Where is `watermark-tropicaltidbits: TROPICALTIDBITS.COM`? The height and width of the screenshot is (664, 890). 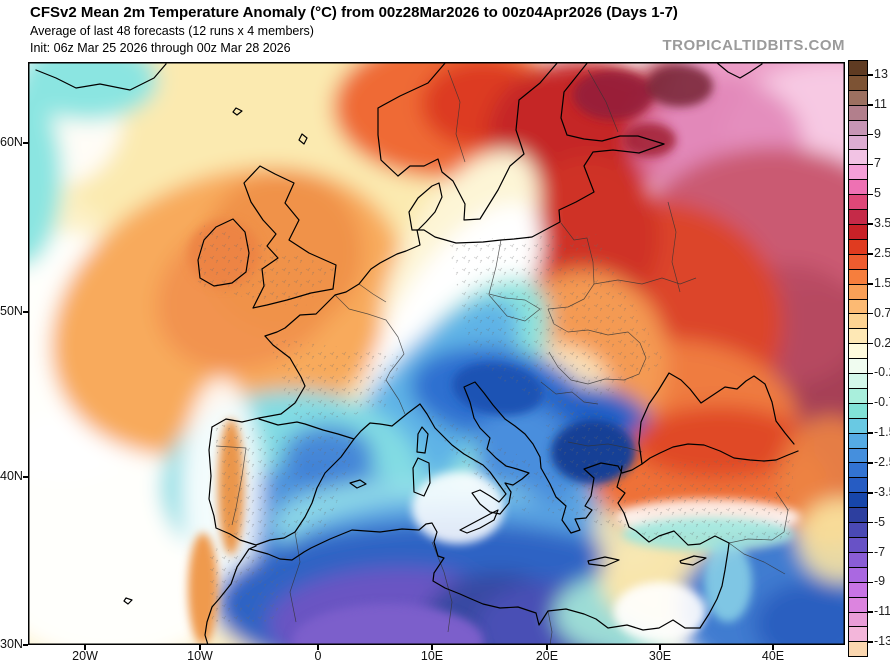 watermark-tropicaltidbits: TROPICALTIDBITS.COM is located at coordinates (753, 45).